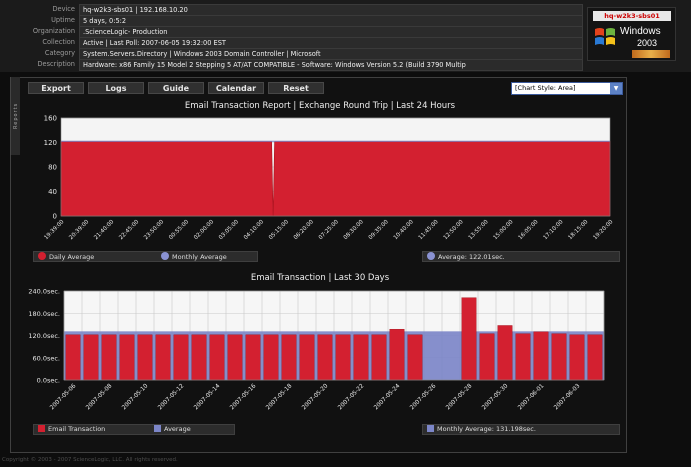 This screenshot has width=691, height=467. I want to click on description-label: Description, so click(56, 64).